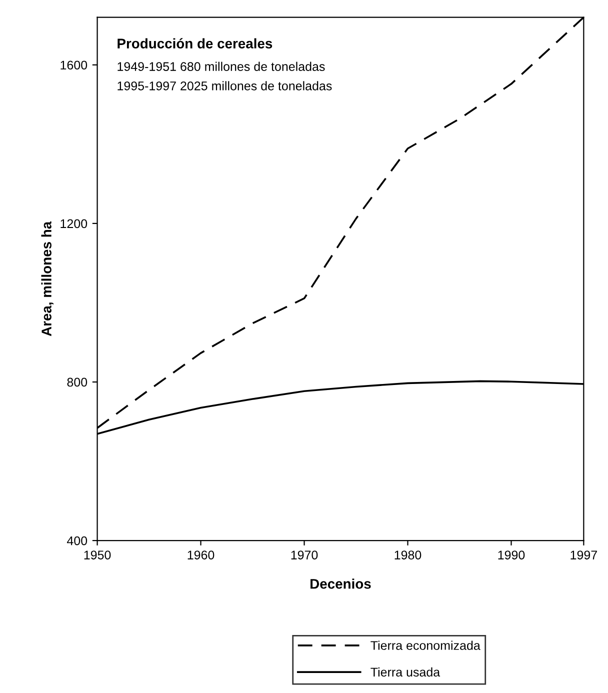  Describe the element at coordinates (74, 65) in the screenshot. I see `y-tick-label: 1600` at that location.